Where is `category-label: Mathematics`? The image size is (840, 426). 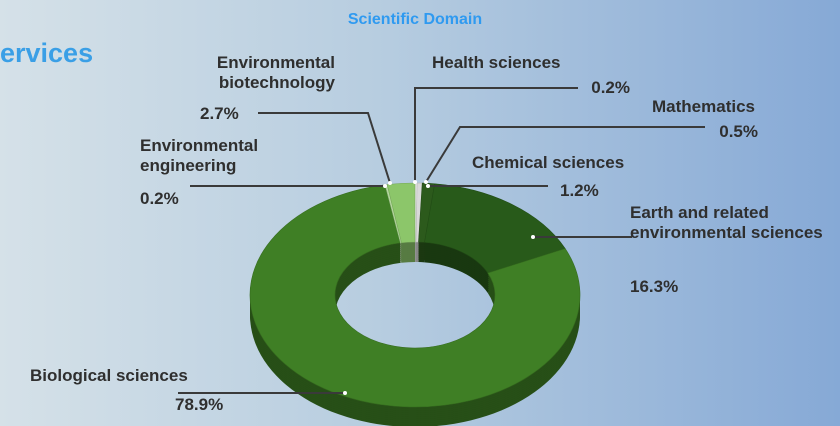 category-label: Mathematics is located at coordinates (703, 106).